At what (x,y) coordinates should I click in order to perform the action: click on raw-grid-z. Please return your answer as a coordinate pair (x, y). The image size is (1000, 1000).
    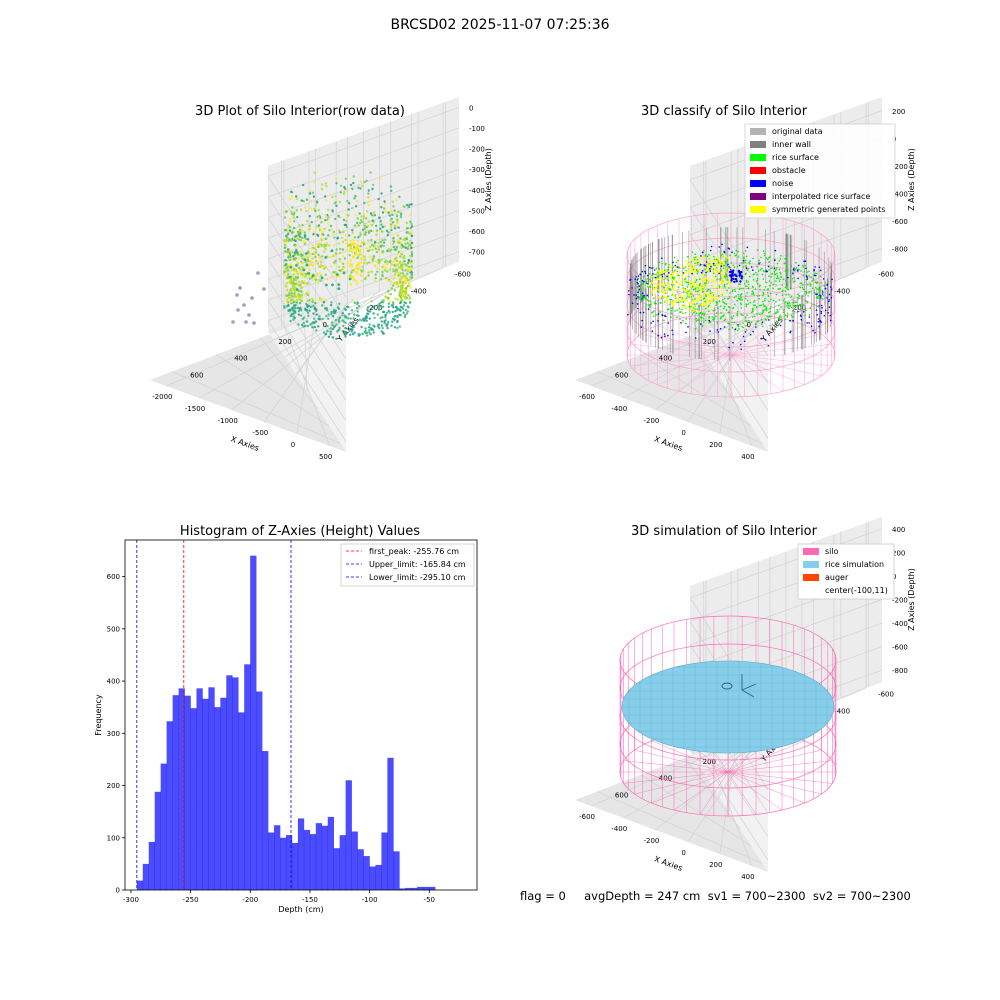
    Looking at the image, I should click on (307, 340).